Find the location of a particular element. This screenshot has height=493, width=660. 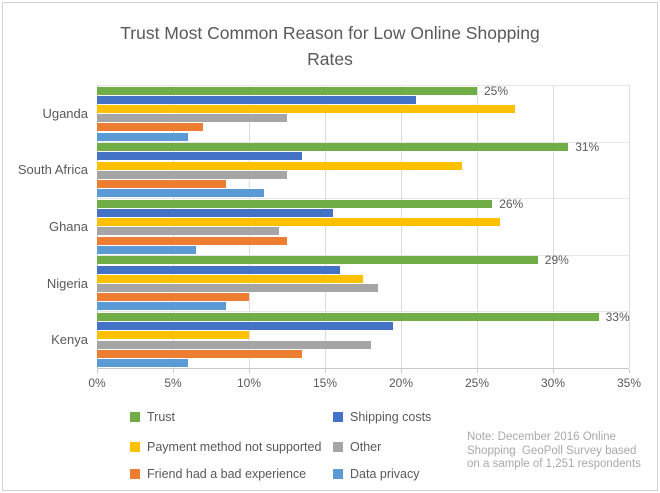

bar-group-kenya: 33% is located at coordinates (363, 338).